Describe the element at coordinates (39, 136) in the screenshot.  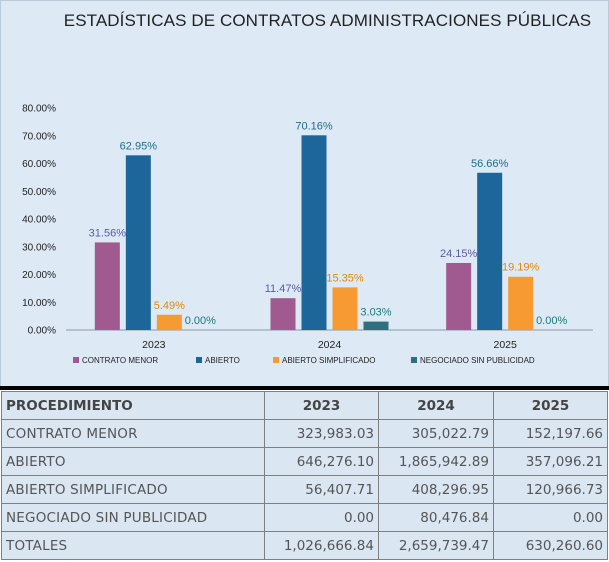
I see `y-tick-label: 70.00%` at that location.